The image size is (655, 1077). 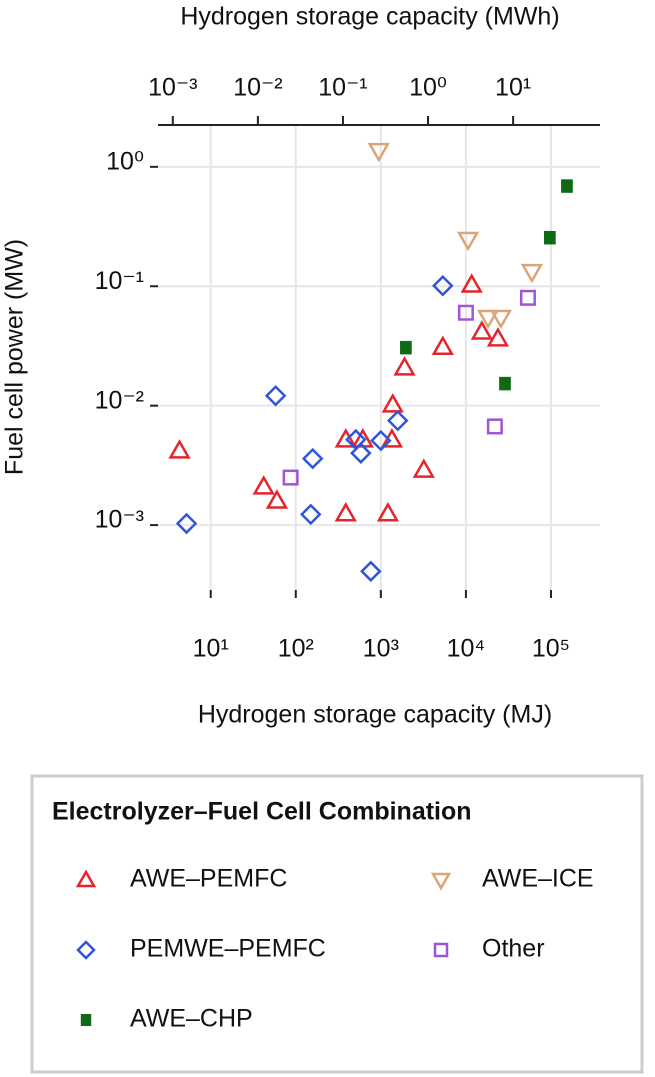 What do you see at coordinates (551, 649) in the screenshot?
I see `x-tick-label: 10⁵` at bounding box center [551, 649].